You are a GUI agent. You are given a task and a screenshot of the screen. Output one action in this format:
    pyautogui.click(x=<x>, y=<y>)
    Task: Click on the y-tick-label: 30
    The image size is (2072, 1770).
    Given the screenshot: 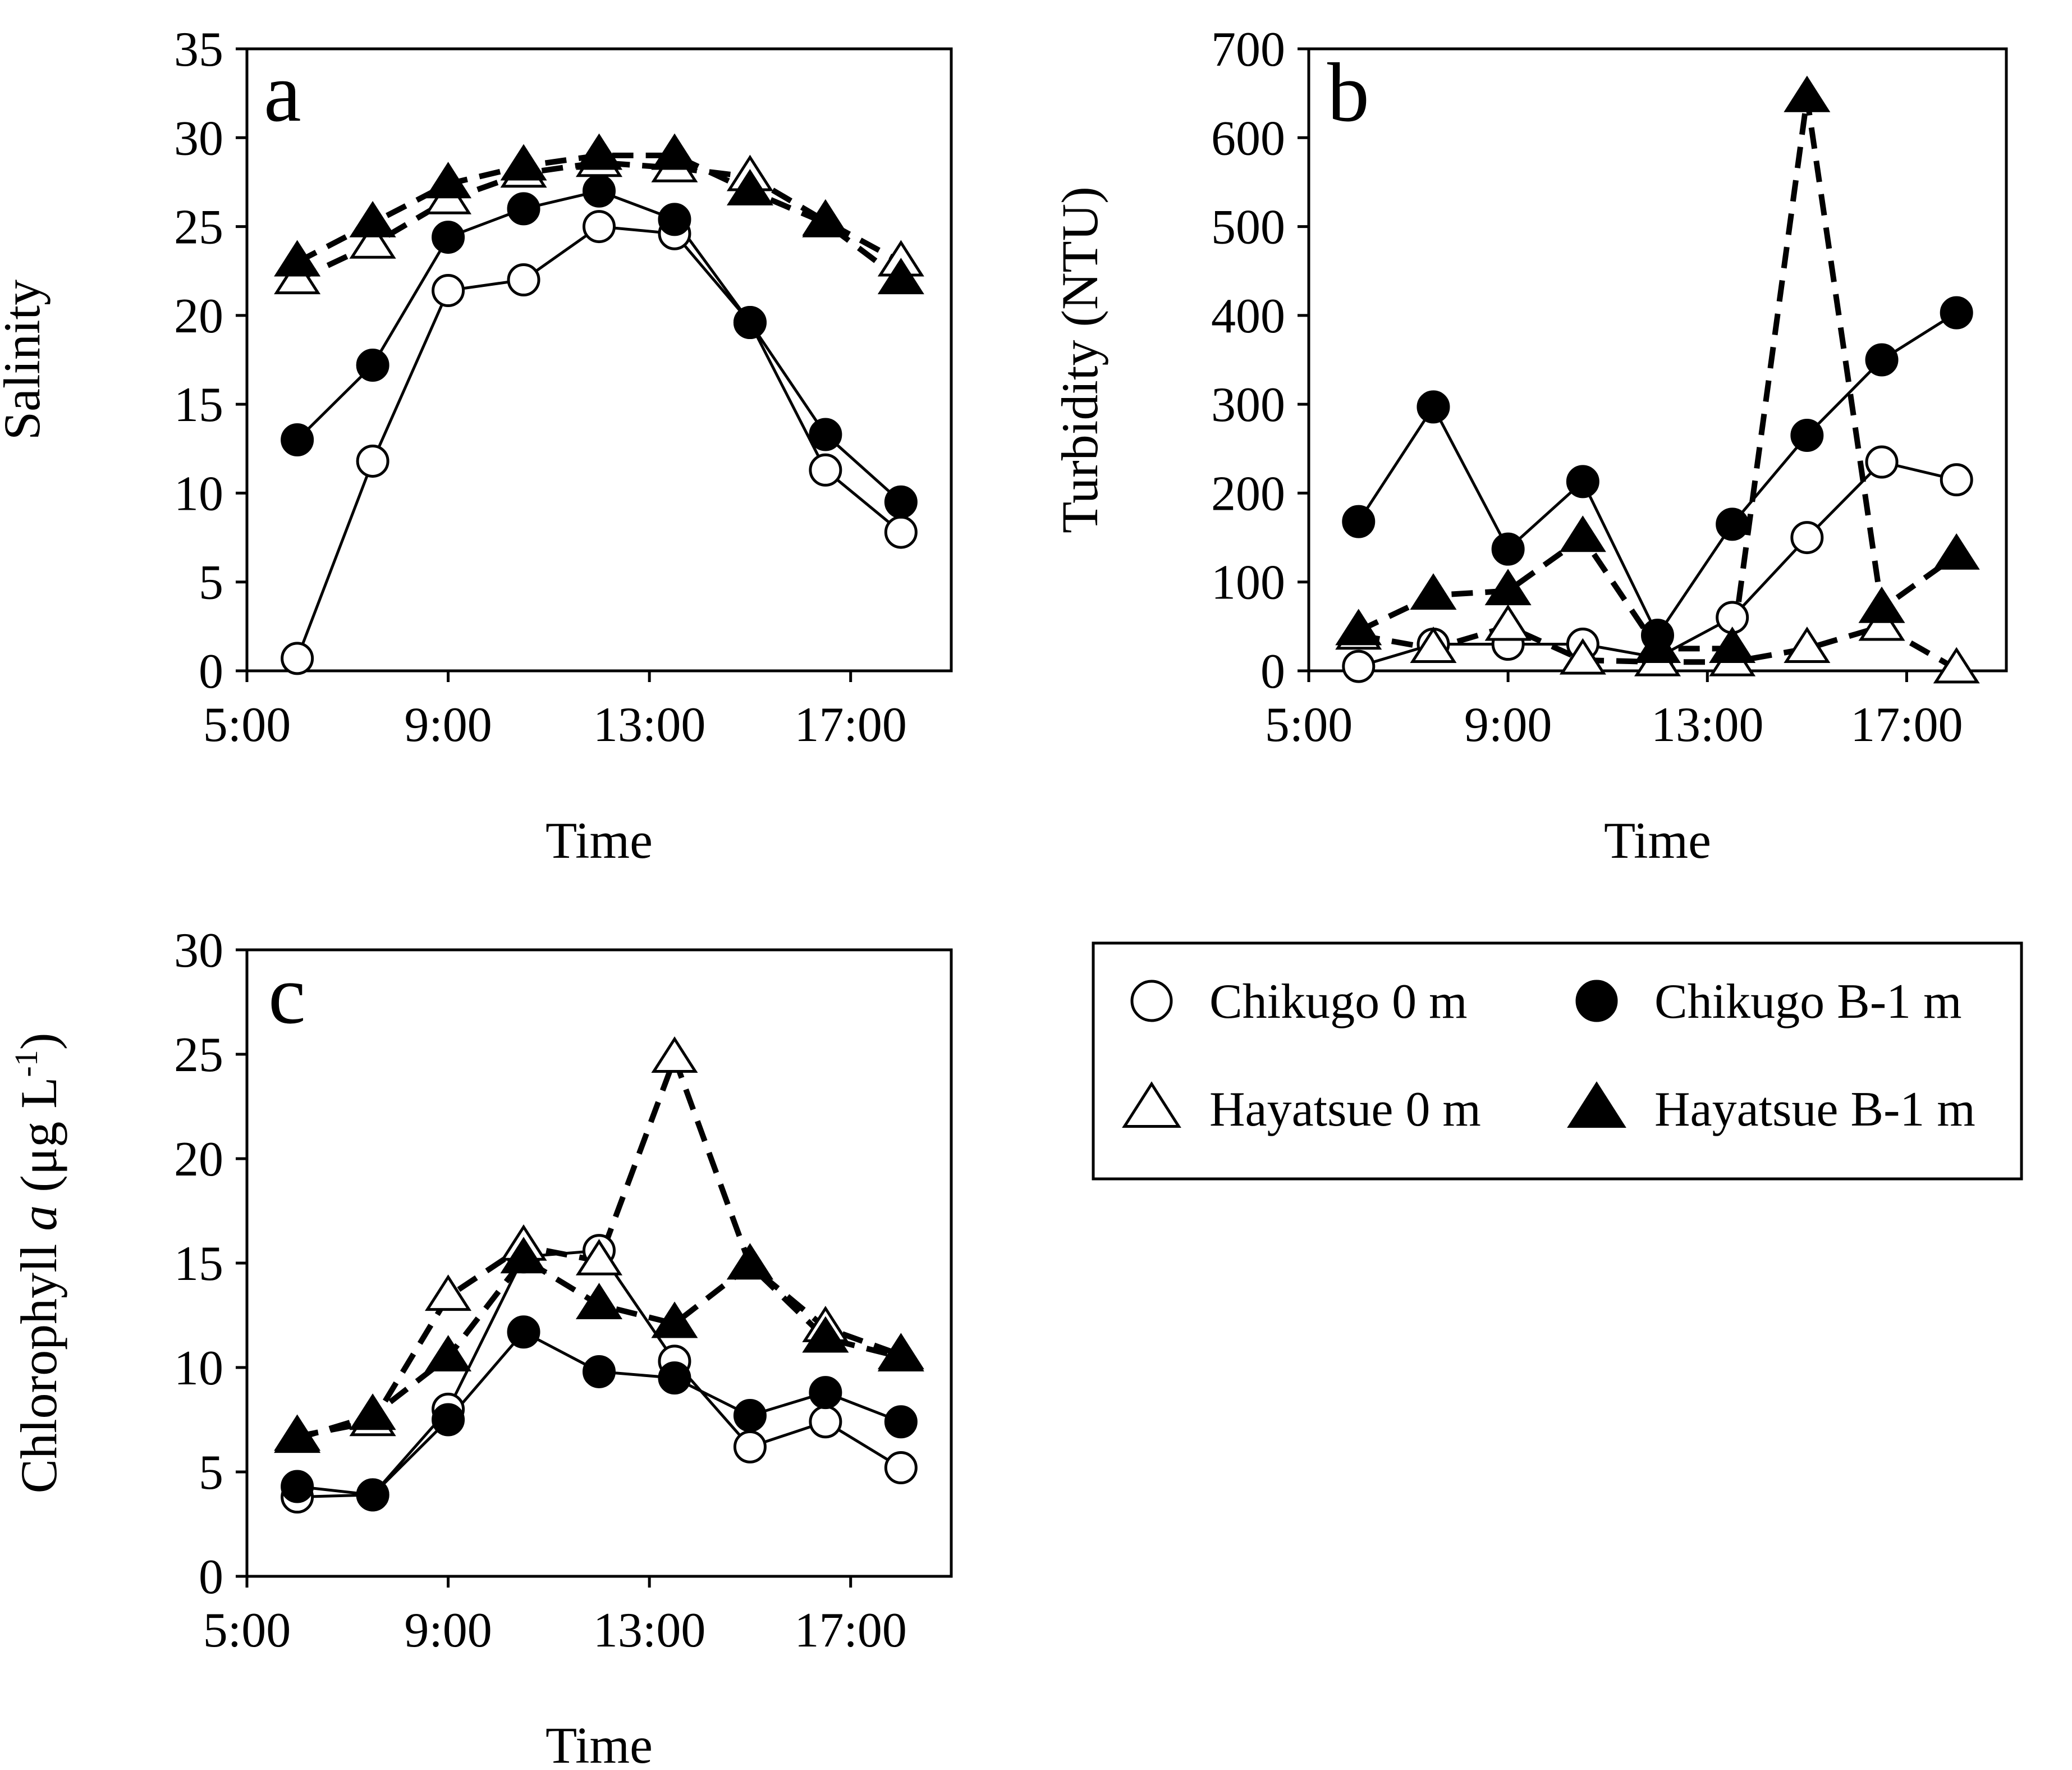 What is the action you would take?
    pyautogui.click(x=199, y=138)
    